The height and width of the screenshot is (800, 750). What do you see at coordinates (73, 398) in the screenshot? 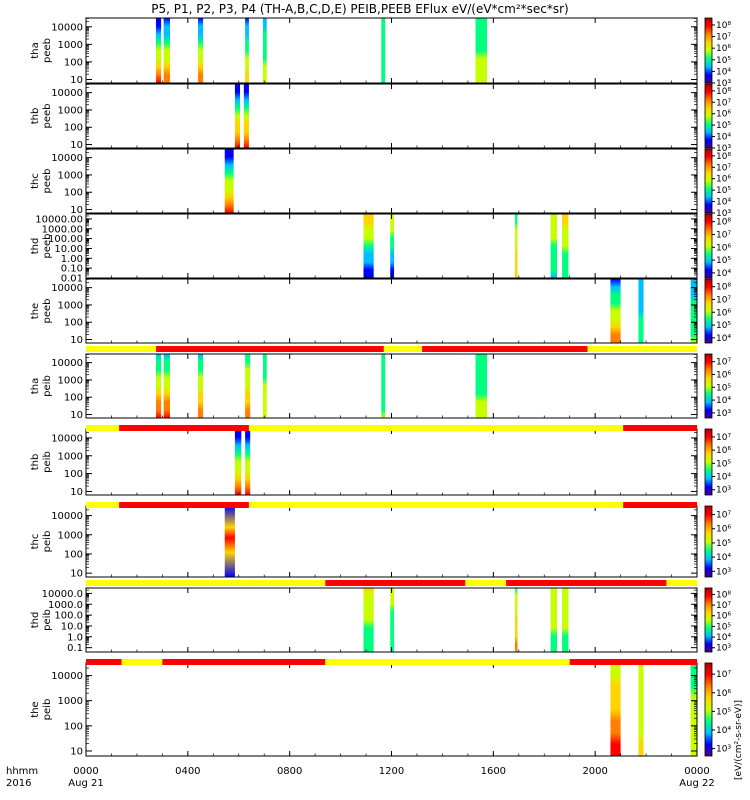
I see `y-tick-label: 100` at bounding box center [73, 398].